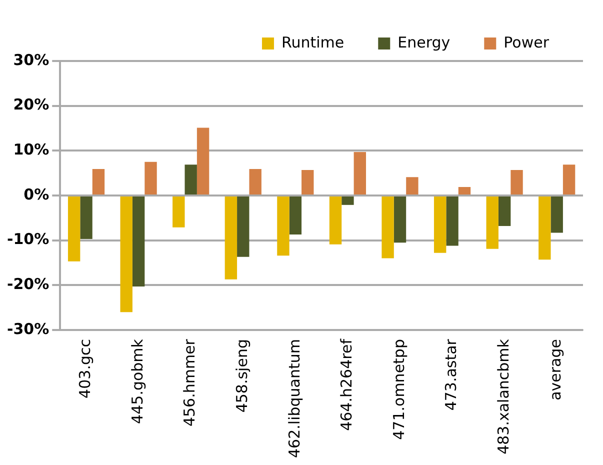 The height and width of the screenshot is (465, 603). Describe the element at coordinates (503, 396) in the screenshot. I see `x-tick-label: 483.xalancbmk` at that location.